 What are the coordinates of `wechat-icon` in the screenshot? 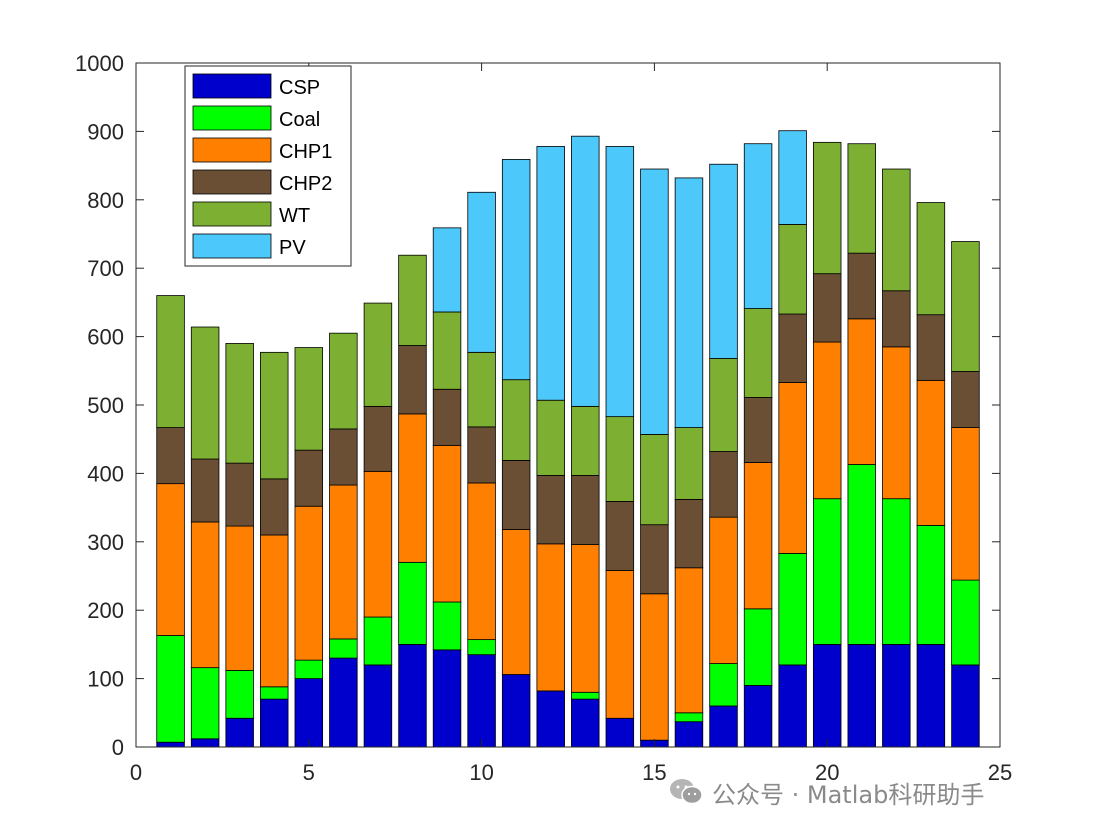 It's located at (686, 792).